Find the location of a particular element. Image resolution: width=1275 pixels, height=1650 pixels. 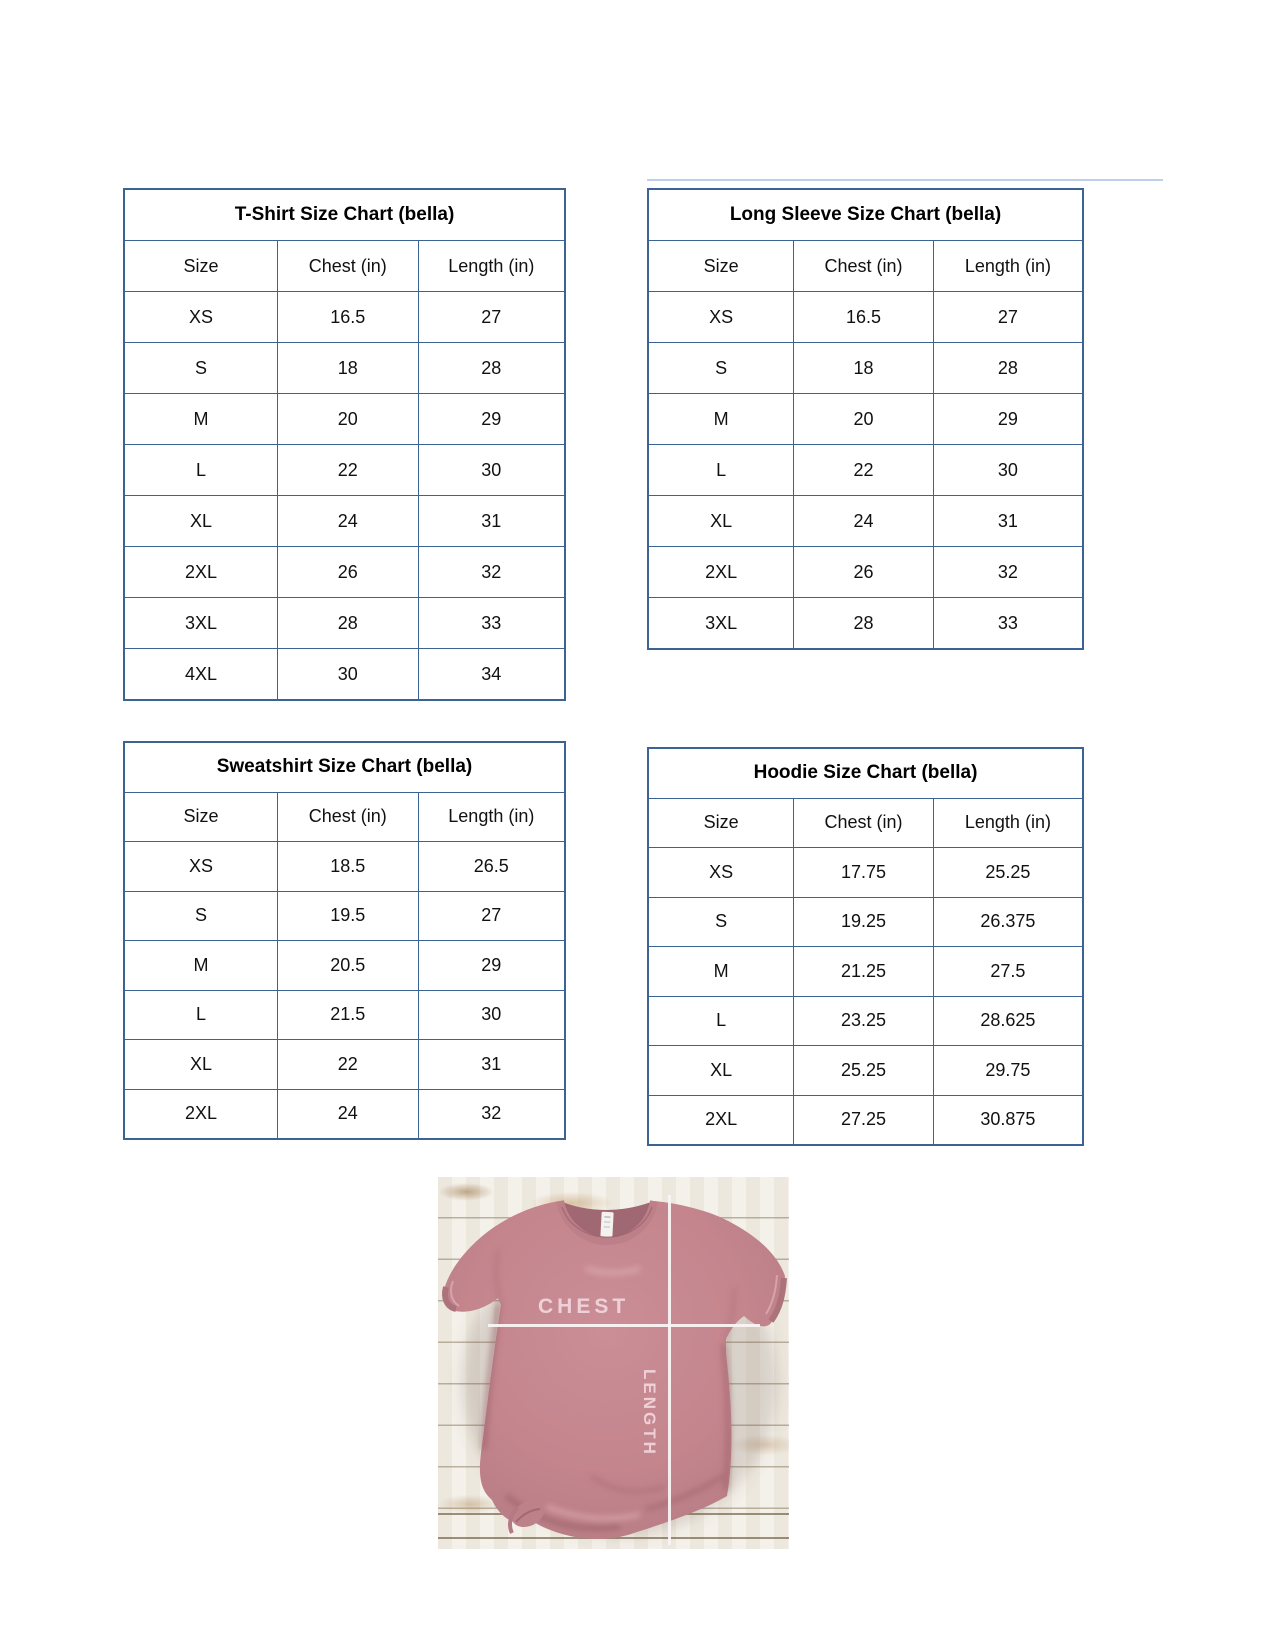

chest-cell: 17.75 is located at coordinates (863, 872).